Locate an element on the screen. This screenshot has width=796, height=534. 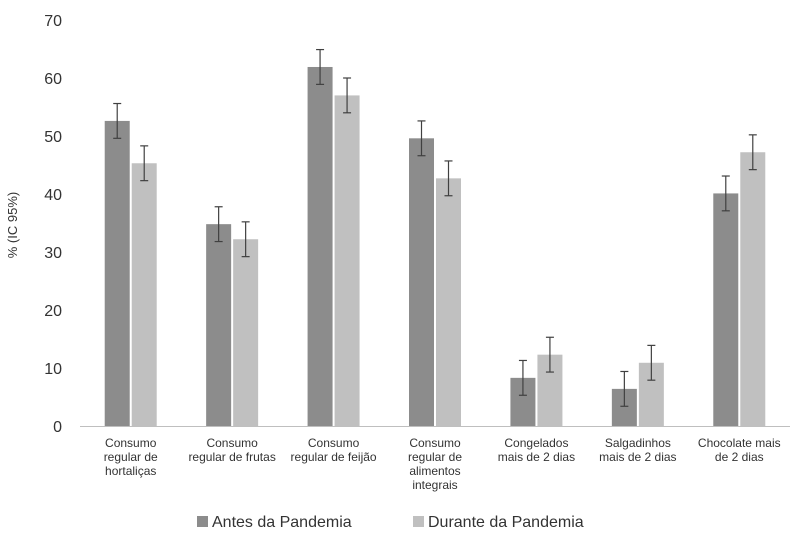
legend: Antes da Pandemia Durante da Pandemia is located at coordinates (390, 522).